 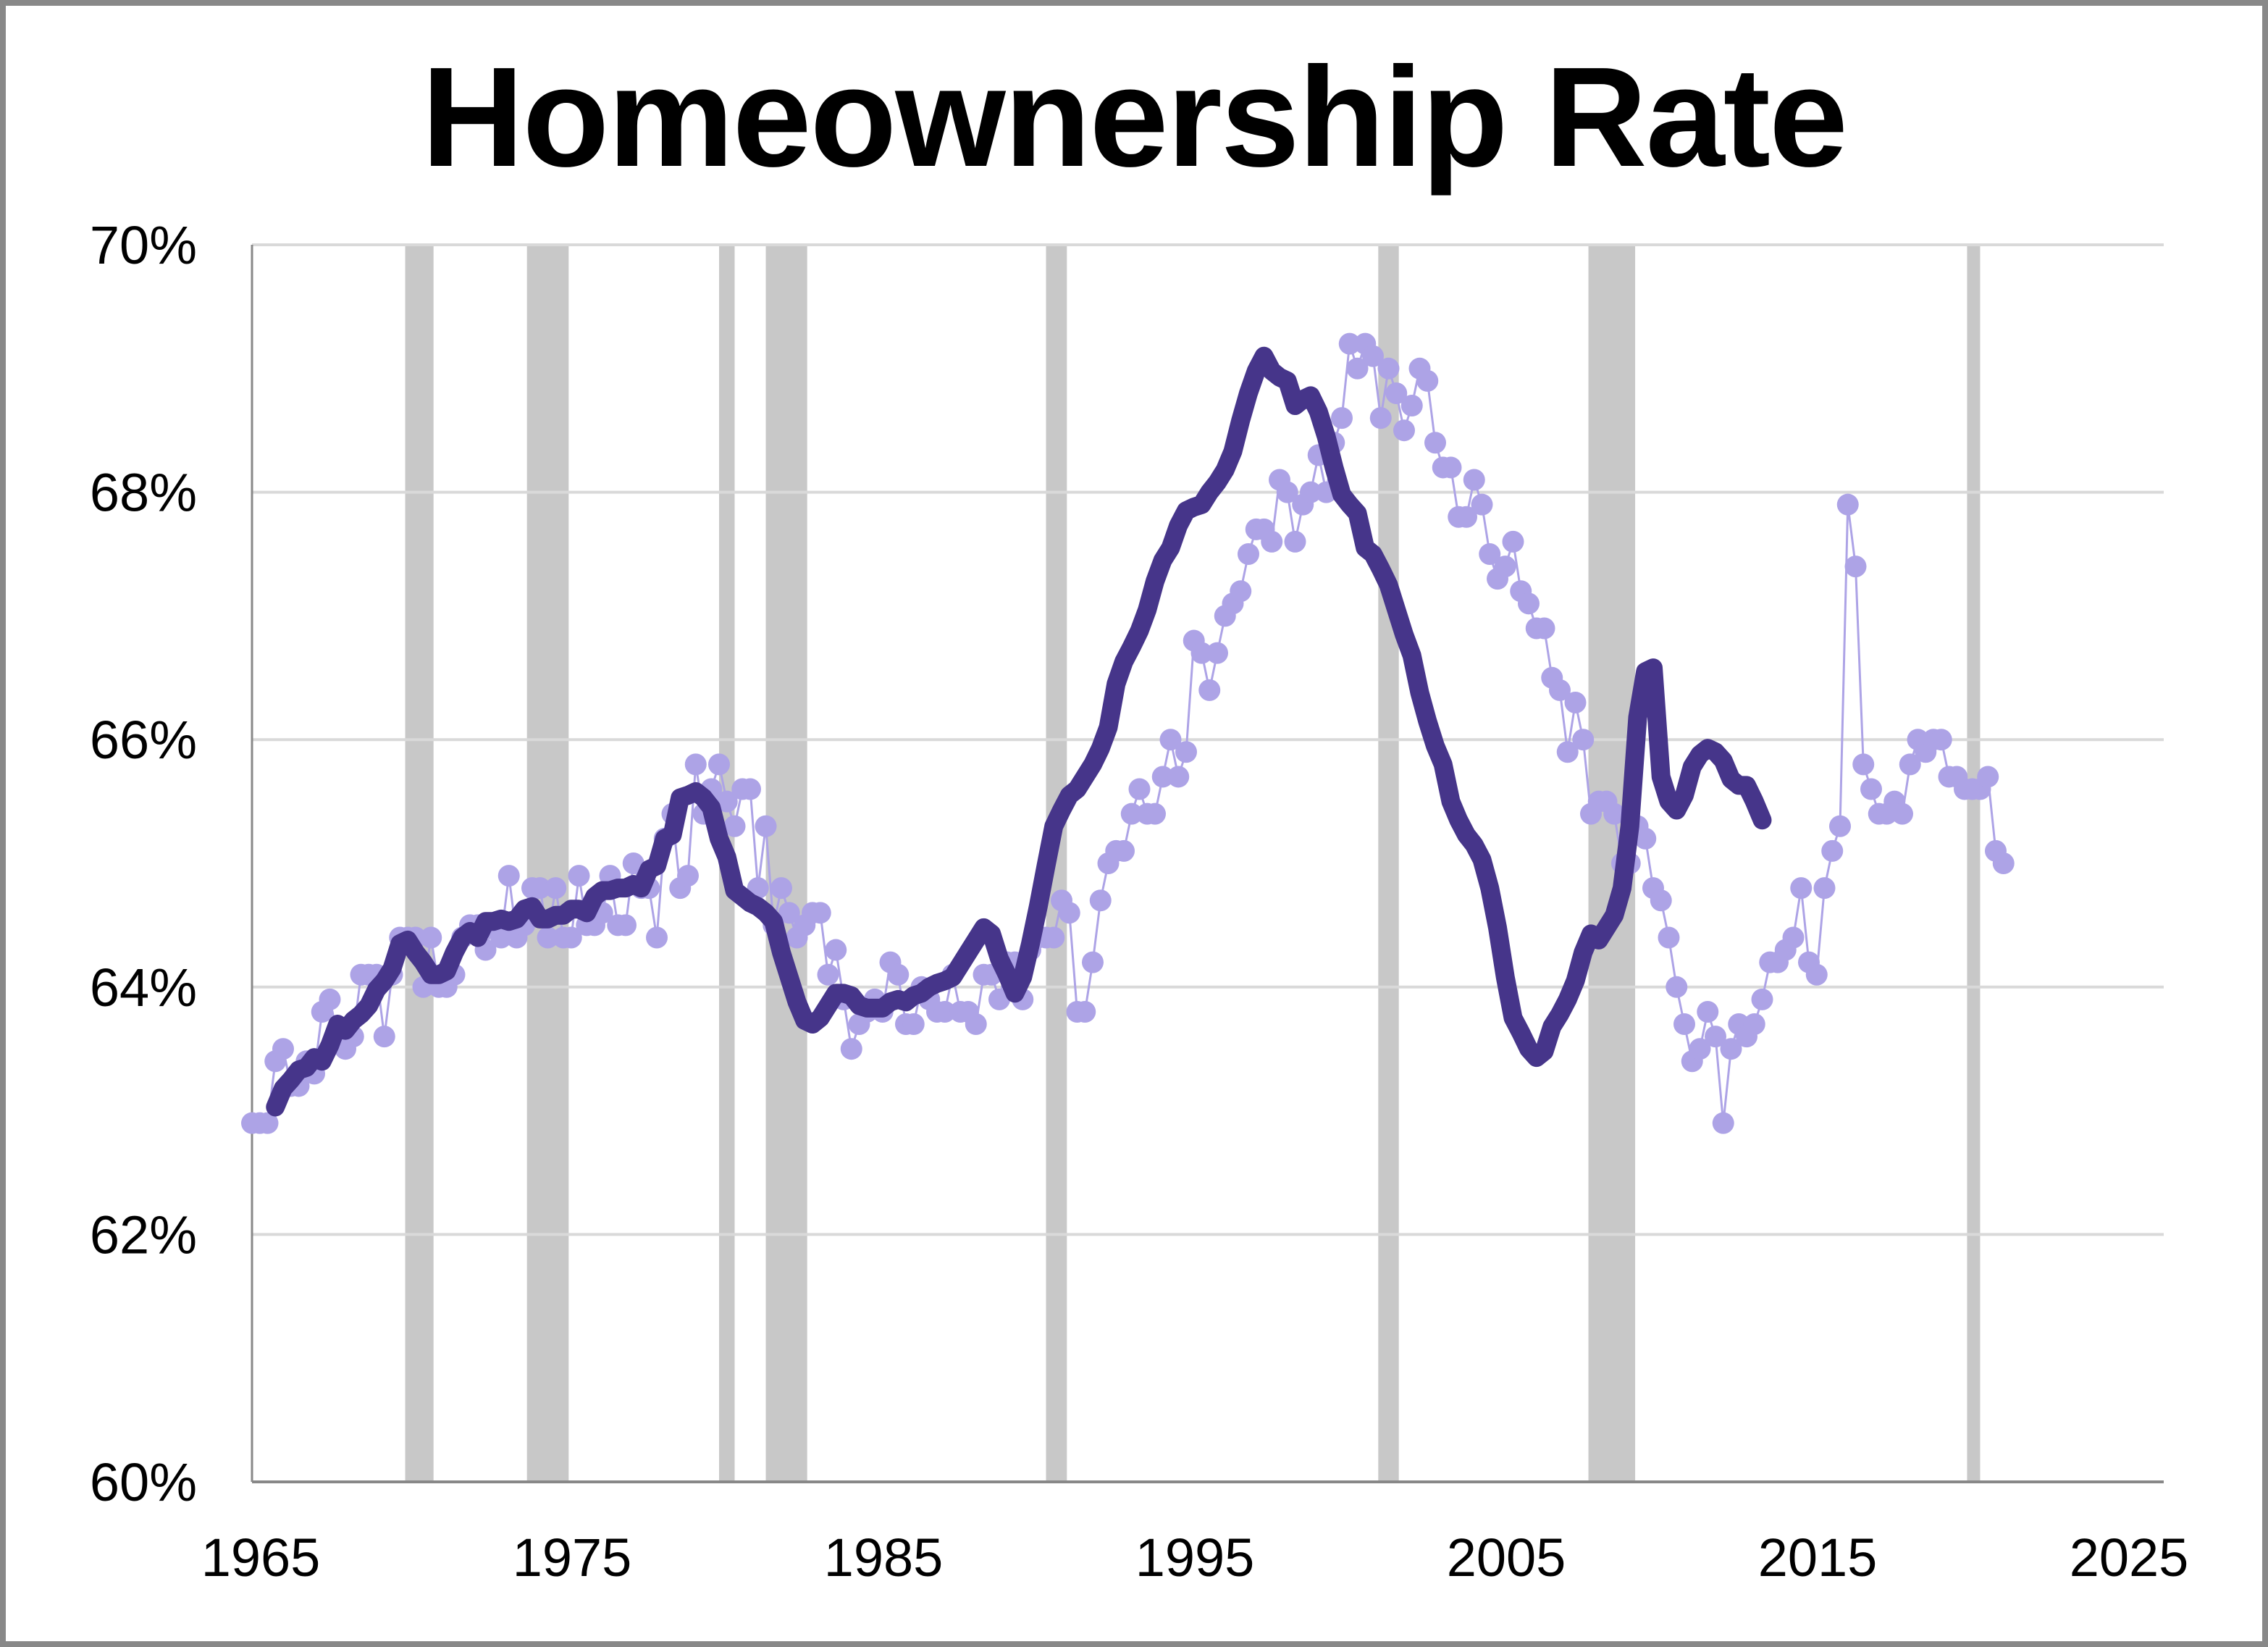 What do you see at coordinates (143, 1482) in the screenshot?
I see `y-tick-label: 60%` at bounding box center [143, 1482].